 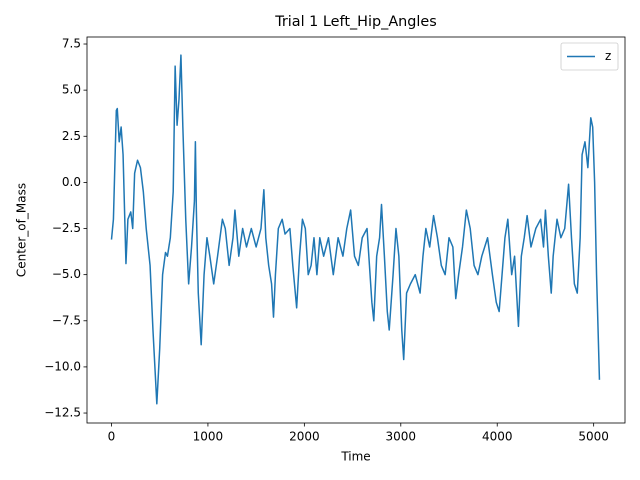 What do you see at coordinates (66, 274) in the screenshot?
I see `y-tick-label: −5.0` at bounding box center [66, 274].